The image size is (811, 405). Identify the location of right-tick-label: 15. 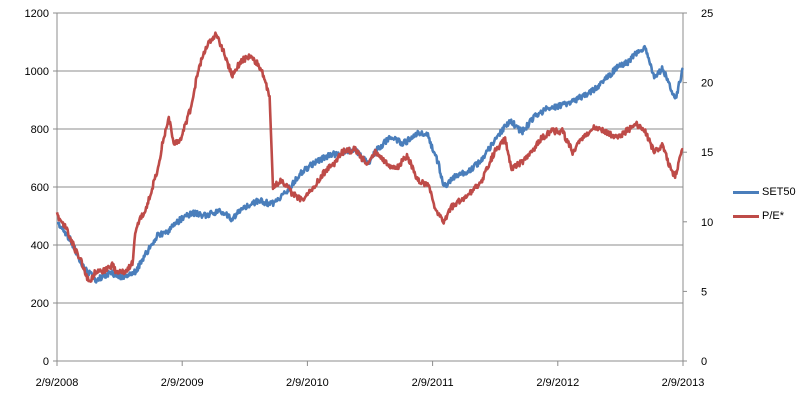
(707, 153).